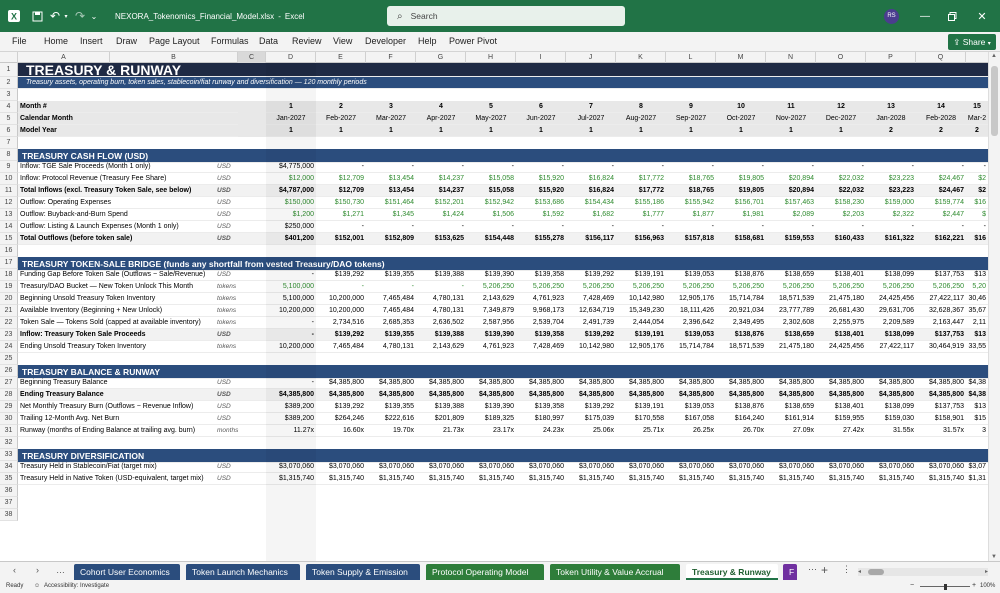  Describe the element at coordinates (128, 119) in the screenshot. I see `calendar-month-label: Calendar Month` at that location.